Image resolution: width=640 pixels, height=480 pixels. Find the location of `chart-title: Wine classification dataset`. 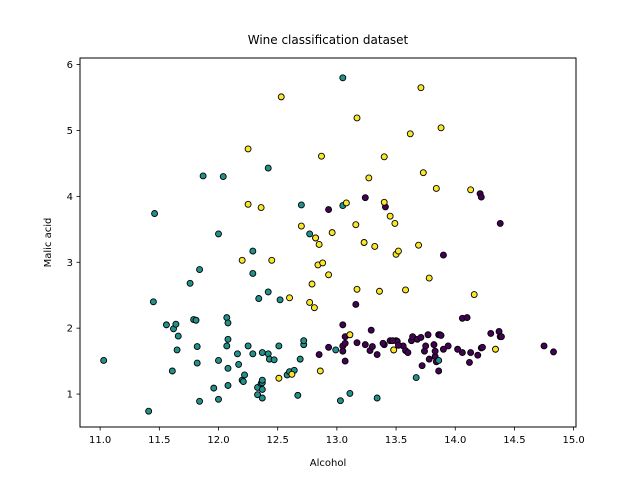

chart-title: Wine classification dataset is located at coordinates (328, 40).